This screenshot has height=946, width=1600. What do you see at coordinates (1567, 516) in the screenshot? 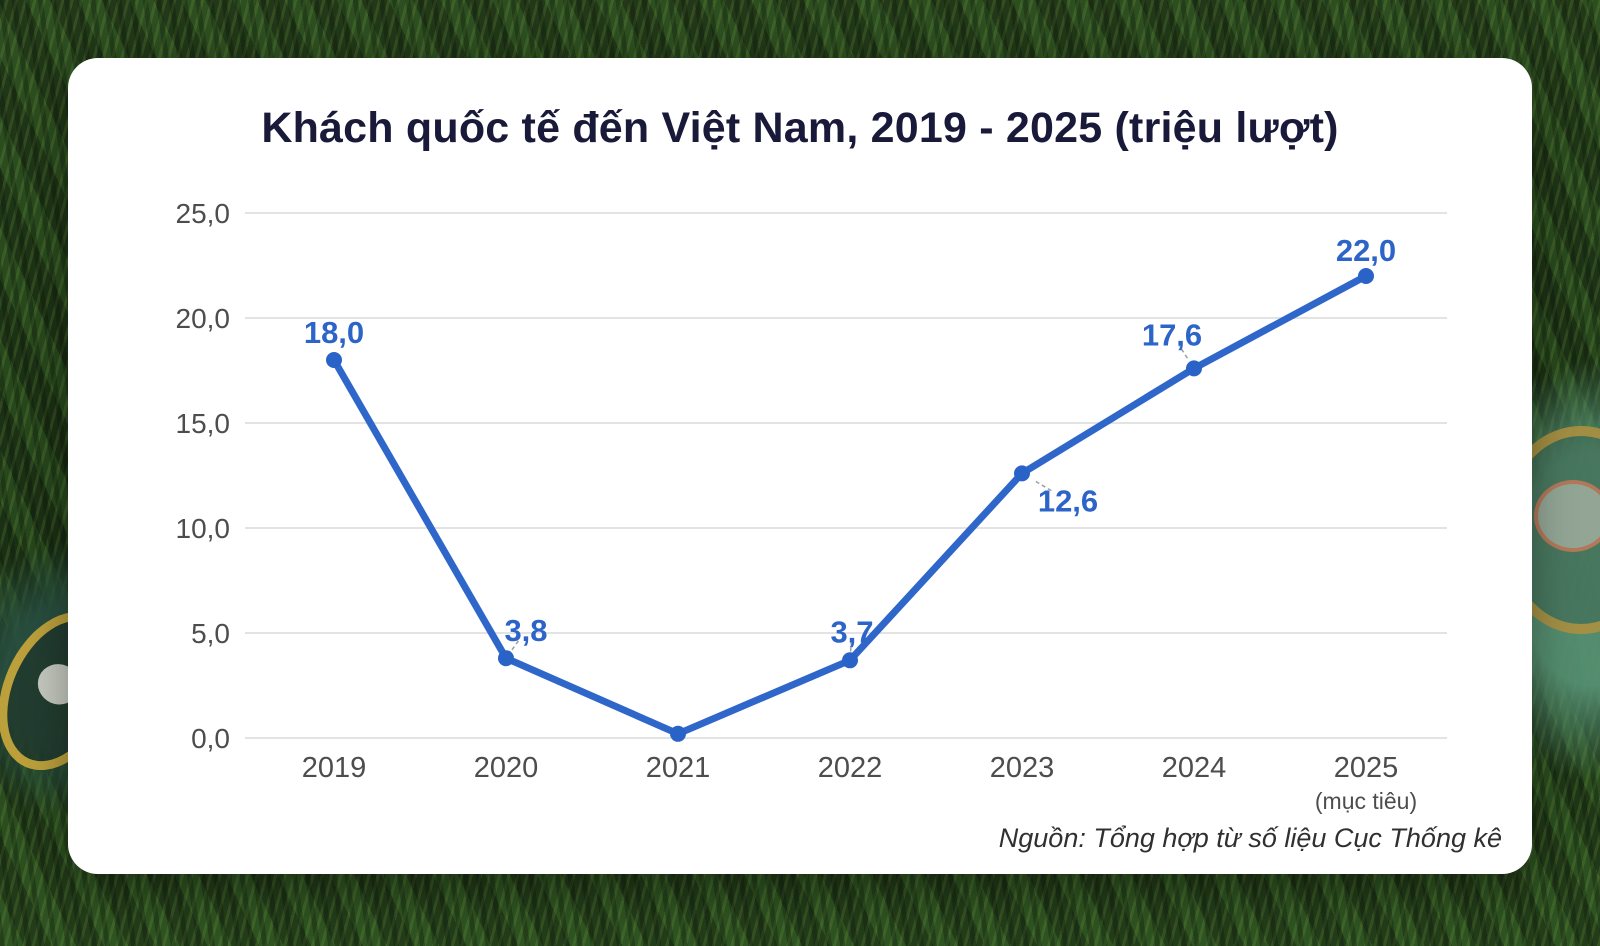
I see `round-basket-boat-detail` at bounding box center [1567, 516].